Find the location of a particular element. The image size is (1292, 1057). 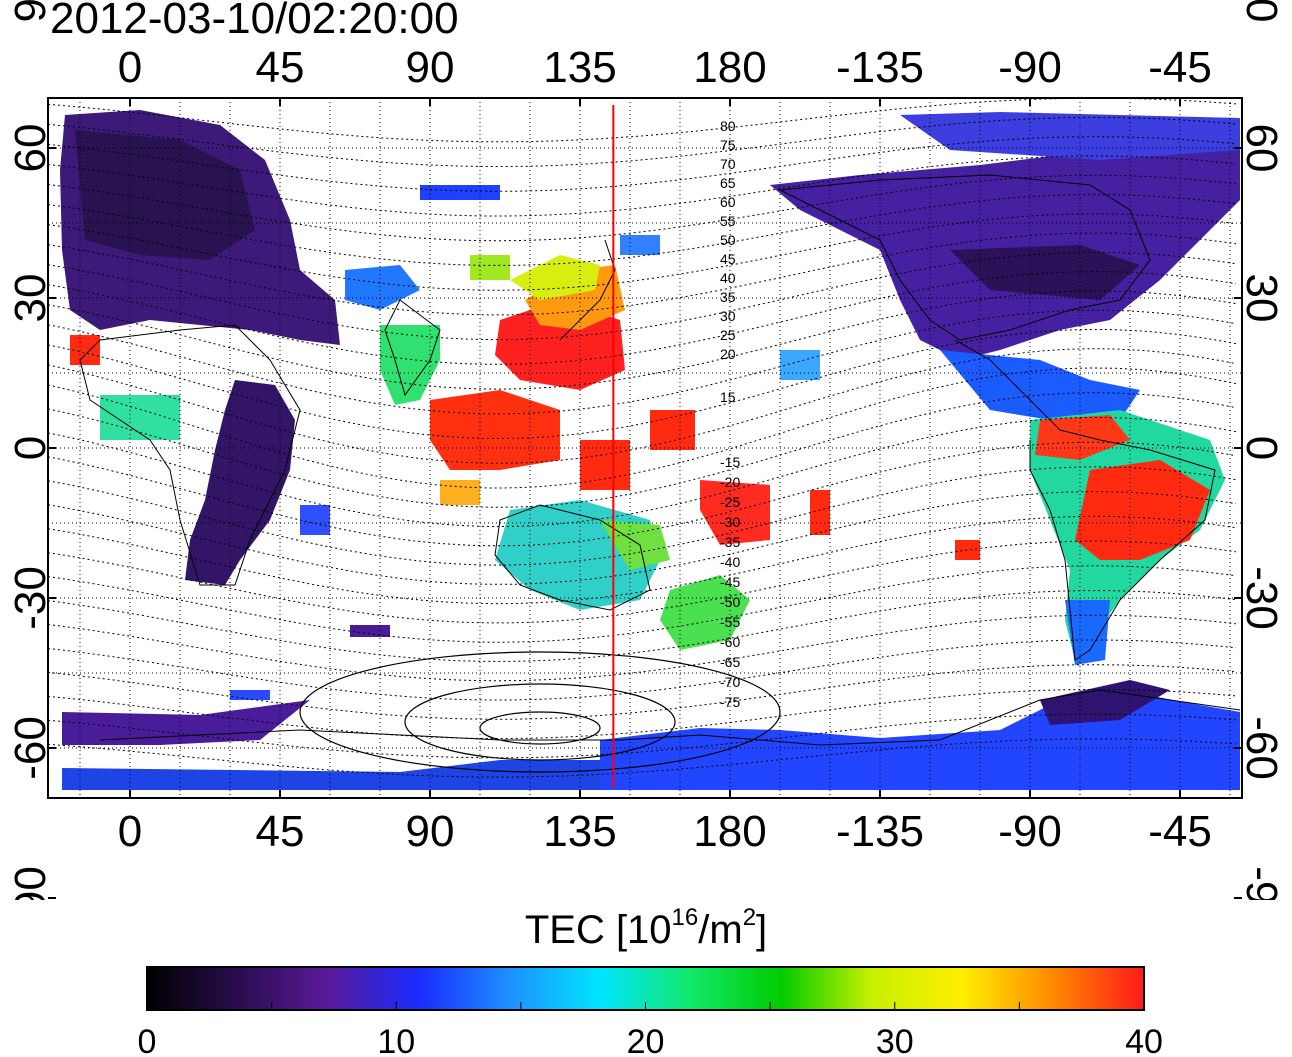

lon-label-top: -90 is located at coordinates (1030, 67).